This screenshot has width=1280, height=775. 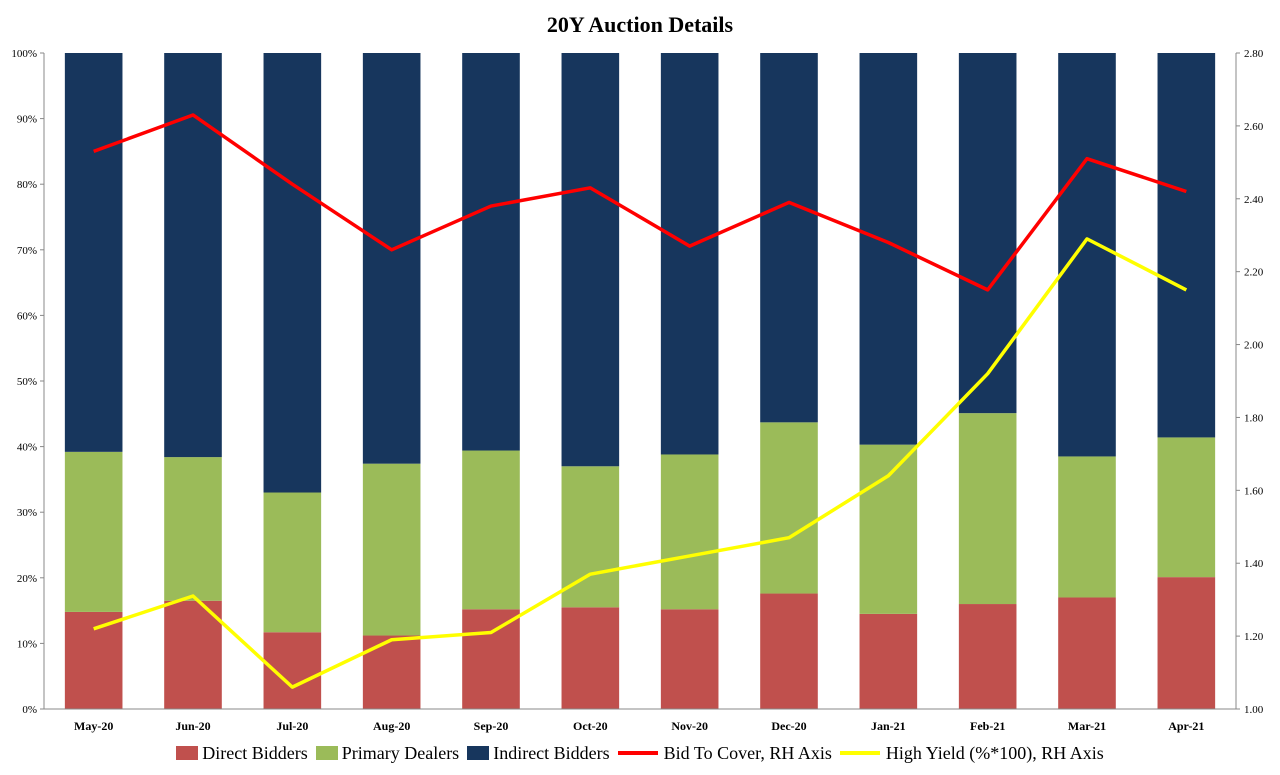 What do you see at coordinates (400, 752) in the screenshot?
I see `legend-label: Primary Dealers` at bounding box center [400, 752].